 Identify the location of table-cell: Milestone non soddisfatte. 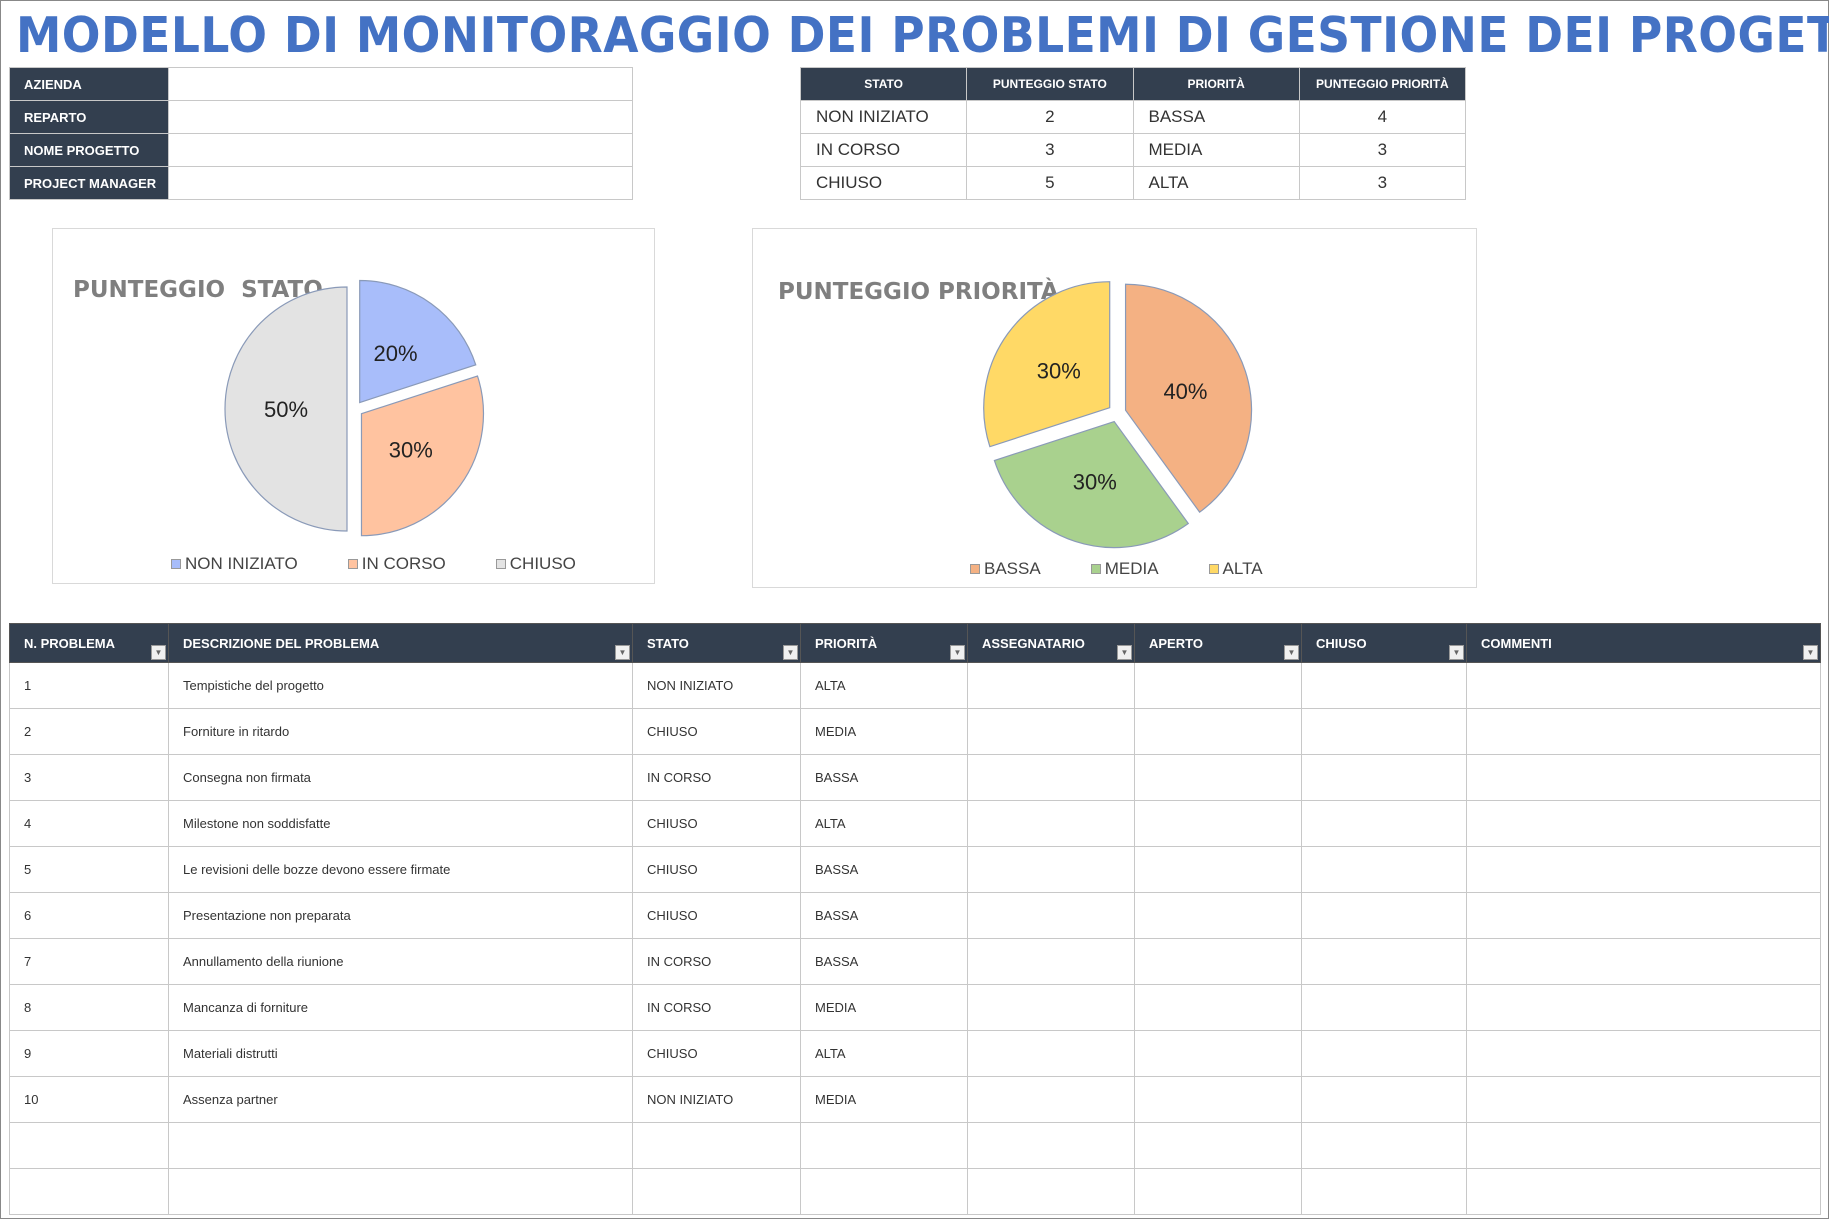
(400, 823).